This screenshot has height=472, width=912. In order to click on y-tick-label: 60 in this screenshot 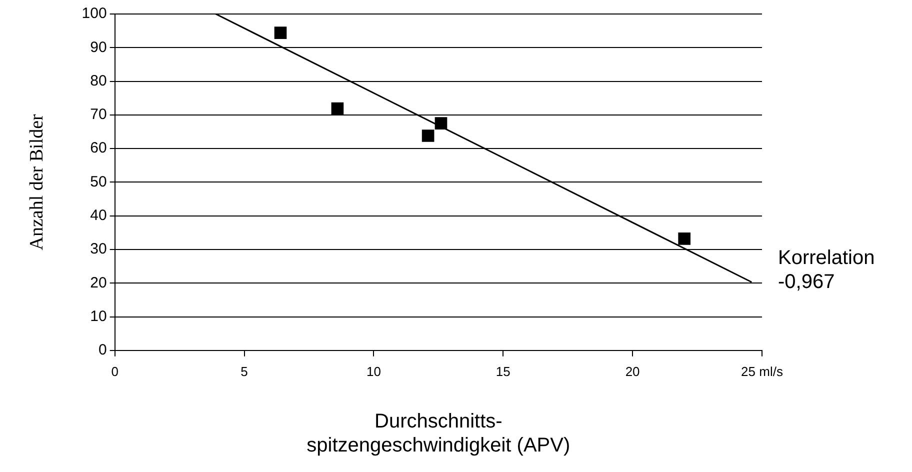, I will do `click(98, 148)`.